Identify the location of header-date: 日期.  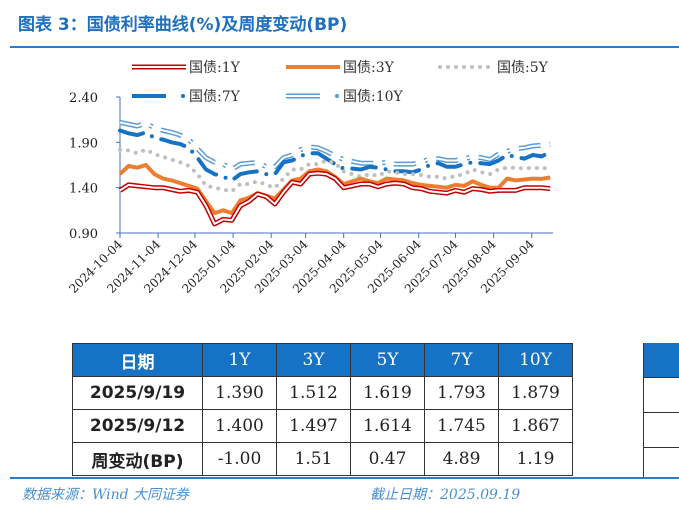
(137, 360).